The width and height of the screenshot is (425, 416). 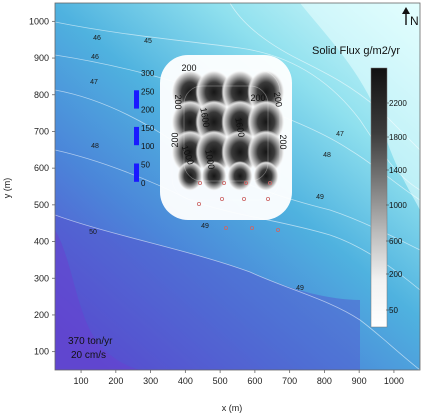 I want to click on x-tick-label: 600, so click(x=254, y=381).